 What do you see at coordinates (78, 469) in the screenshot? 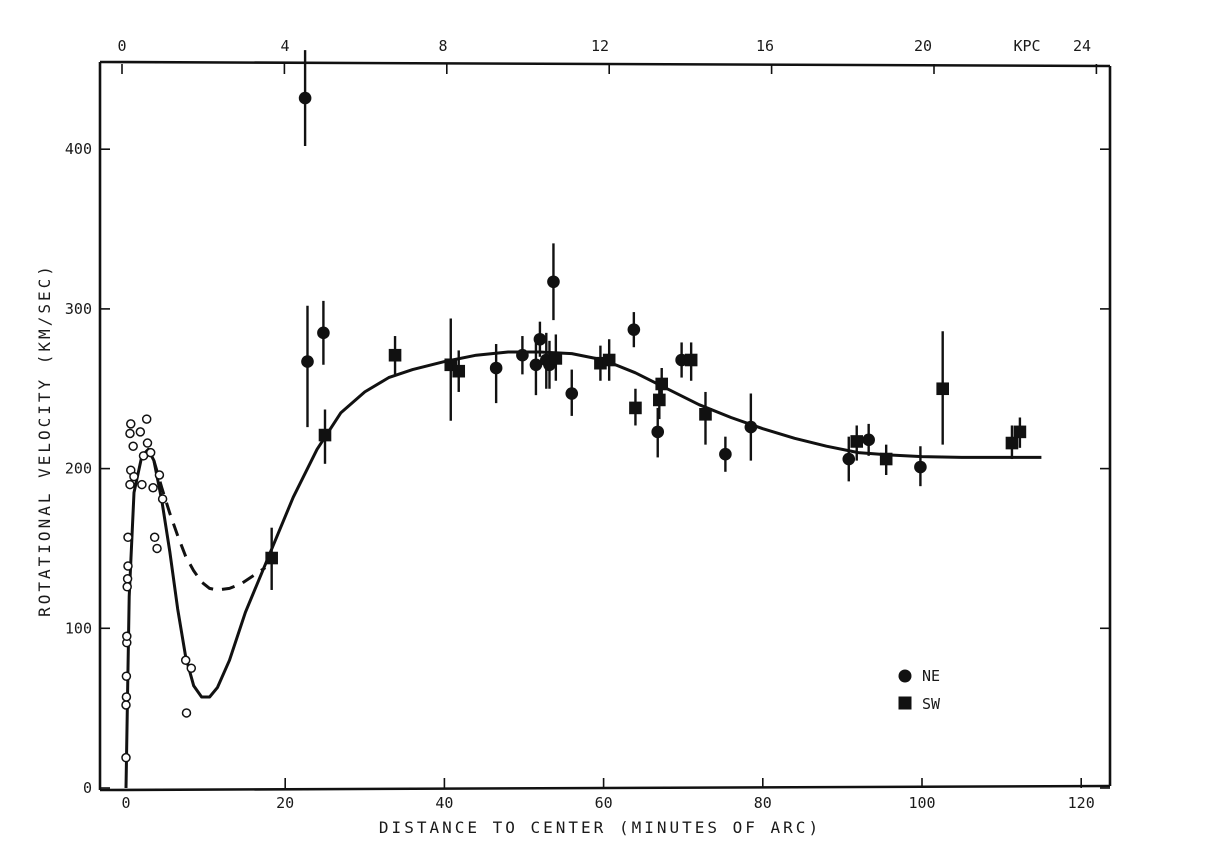
I see `y-tick-label: 200` at bounding box center [78, 469].